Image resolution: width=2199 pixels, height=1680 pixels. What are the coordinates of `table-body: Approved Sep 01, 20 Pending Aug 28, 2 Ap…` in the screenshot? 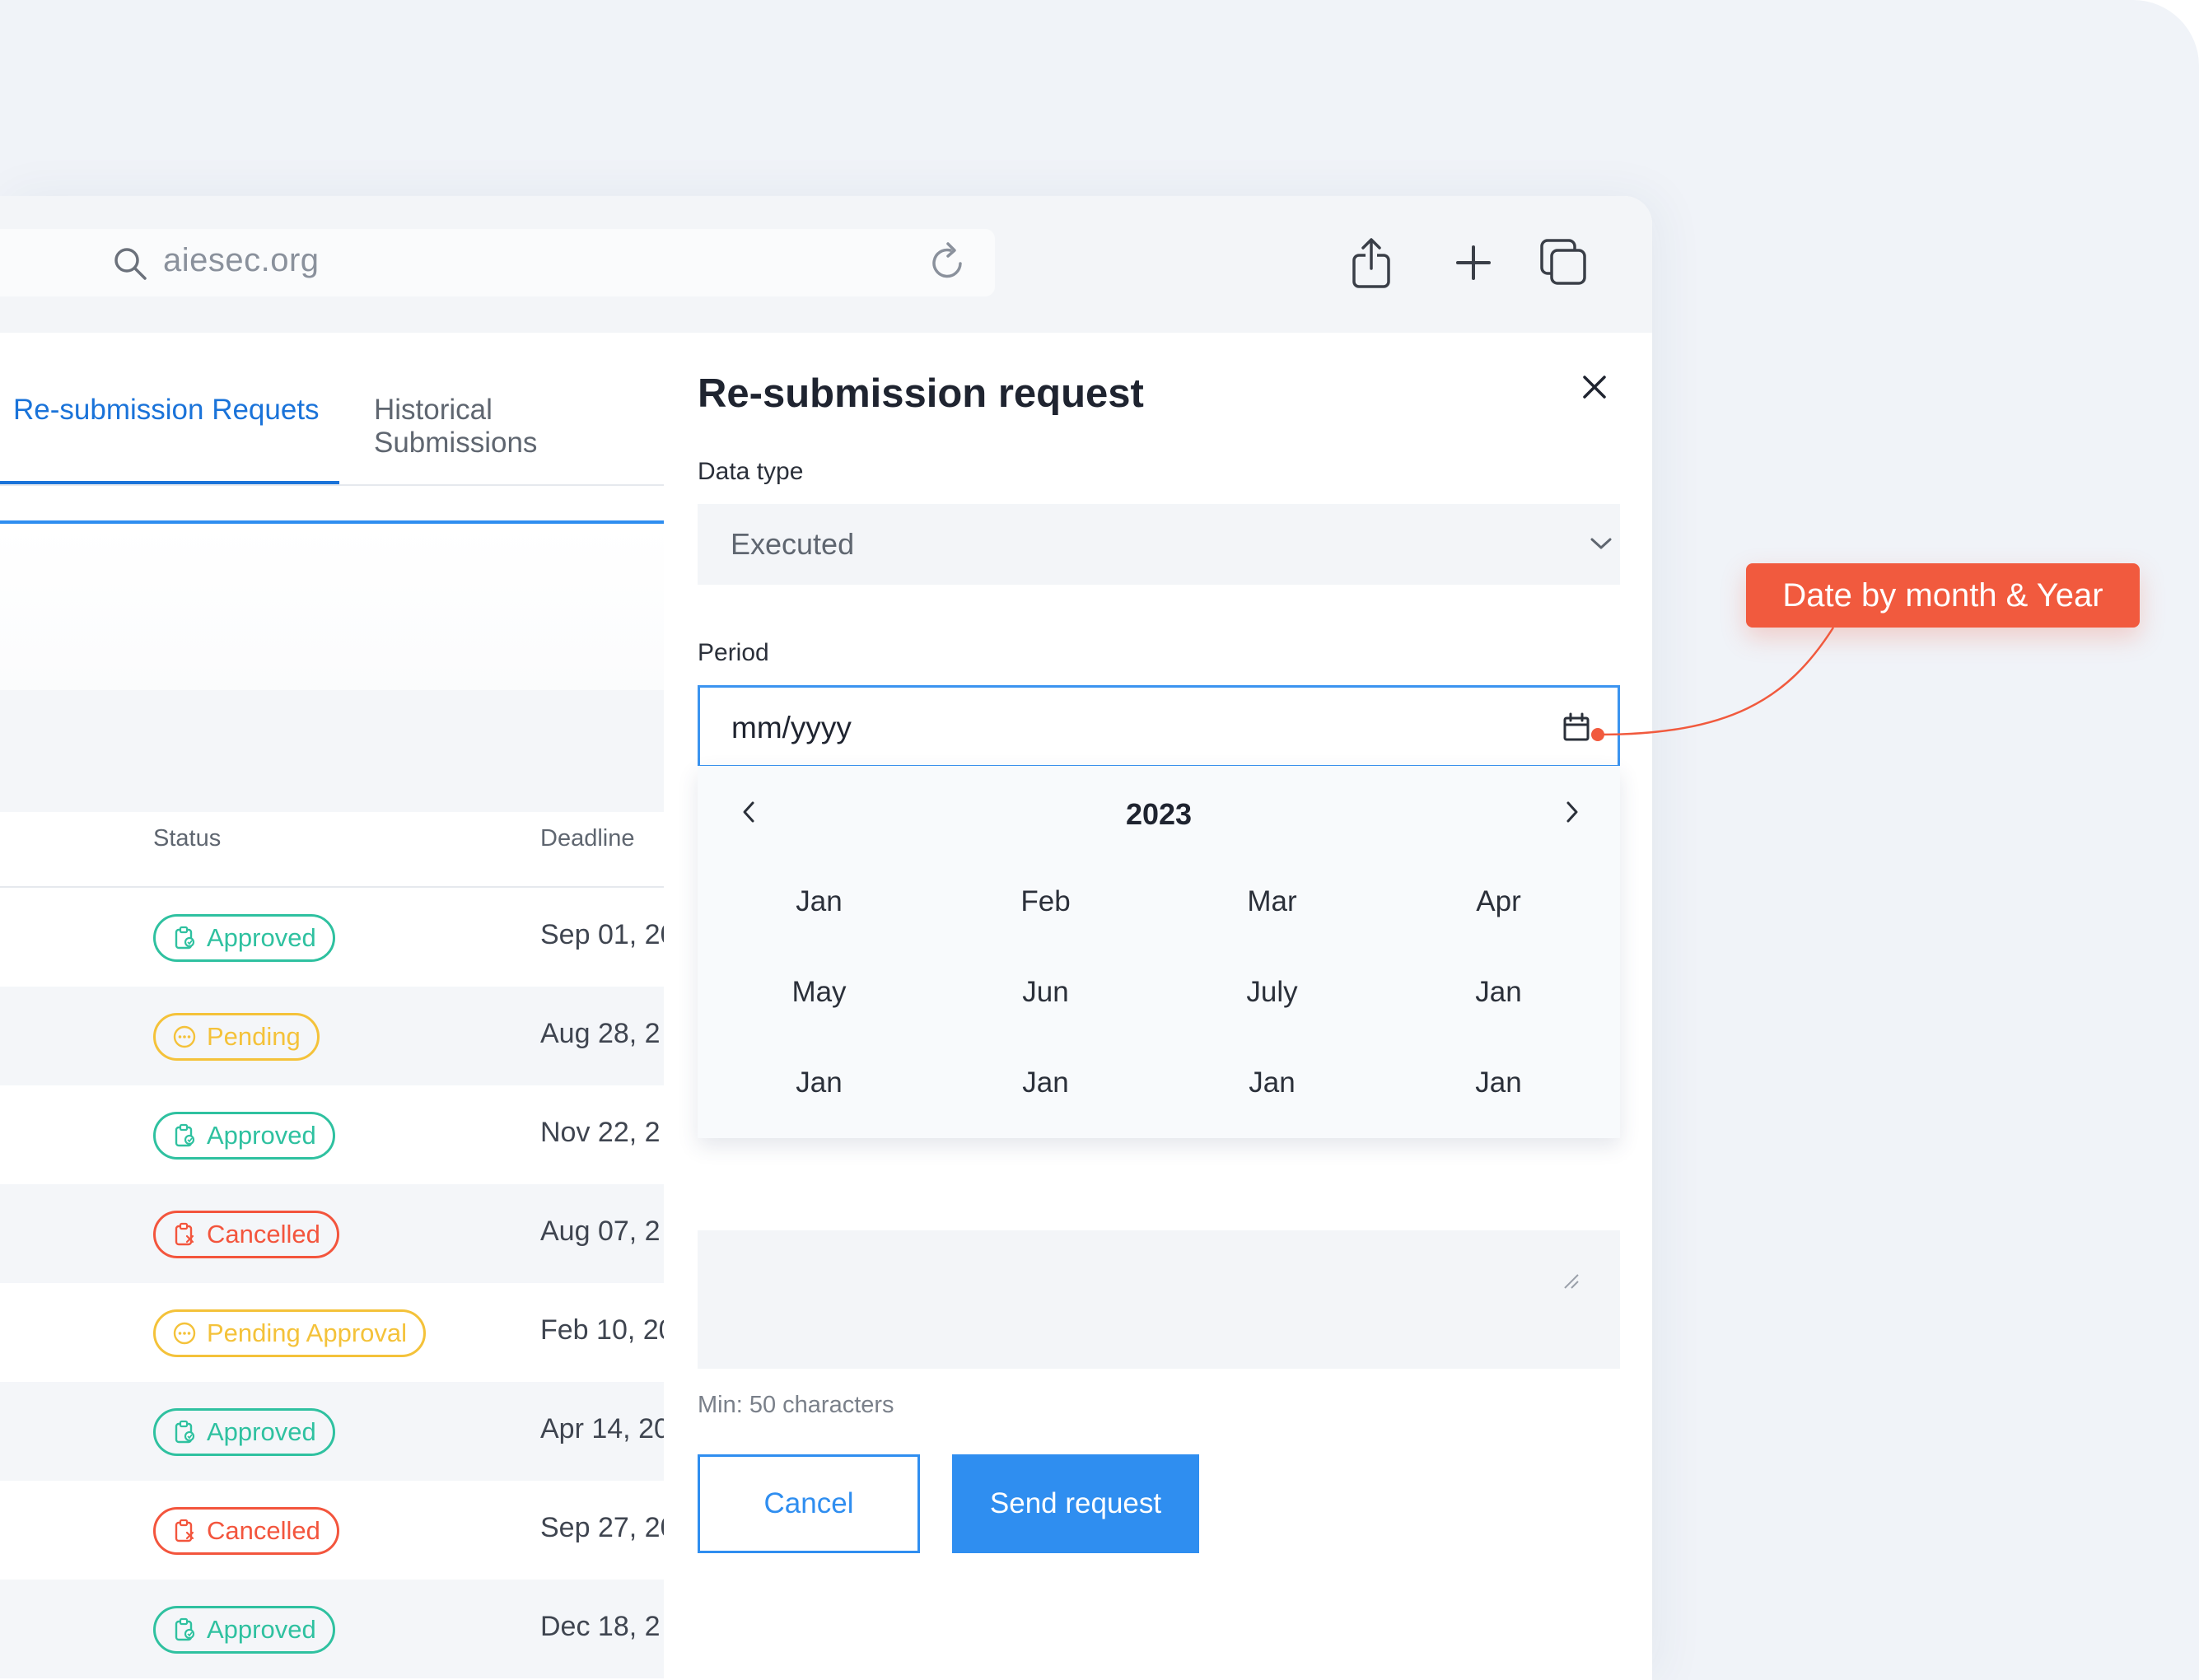 It's located at (337, 1283).